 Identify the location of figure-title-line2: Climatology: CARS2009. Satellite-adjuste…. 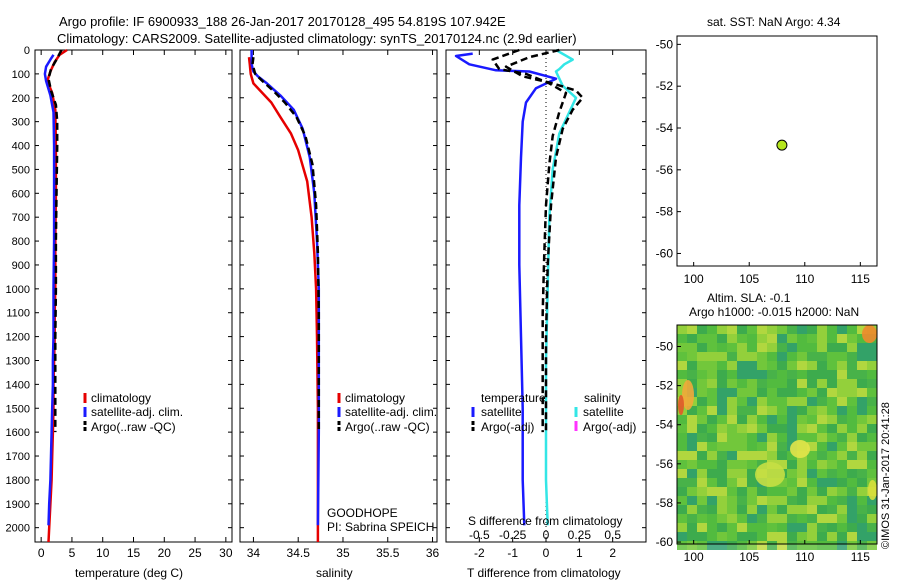
(317, 38).